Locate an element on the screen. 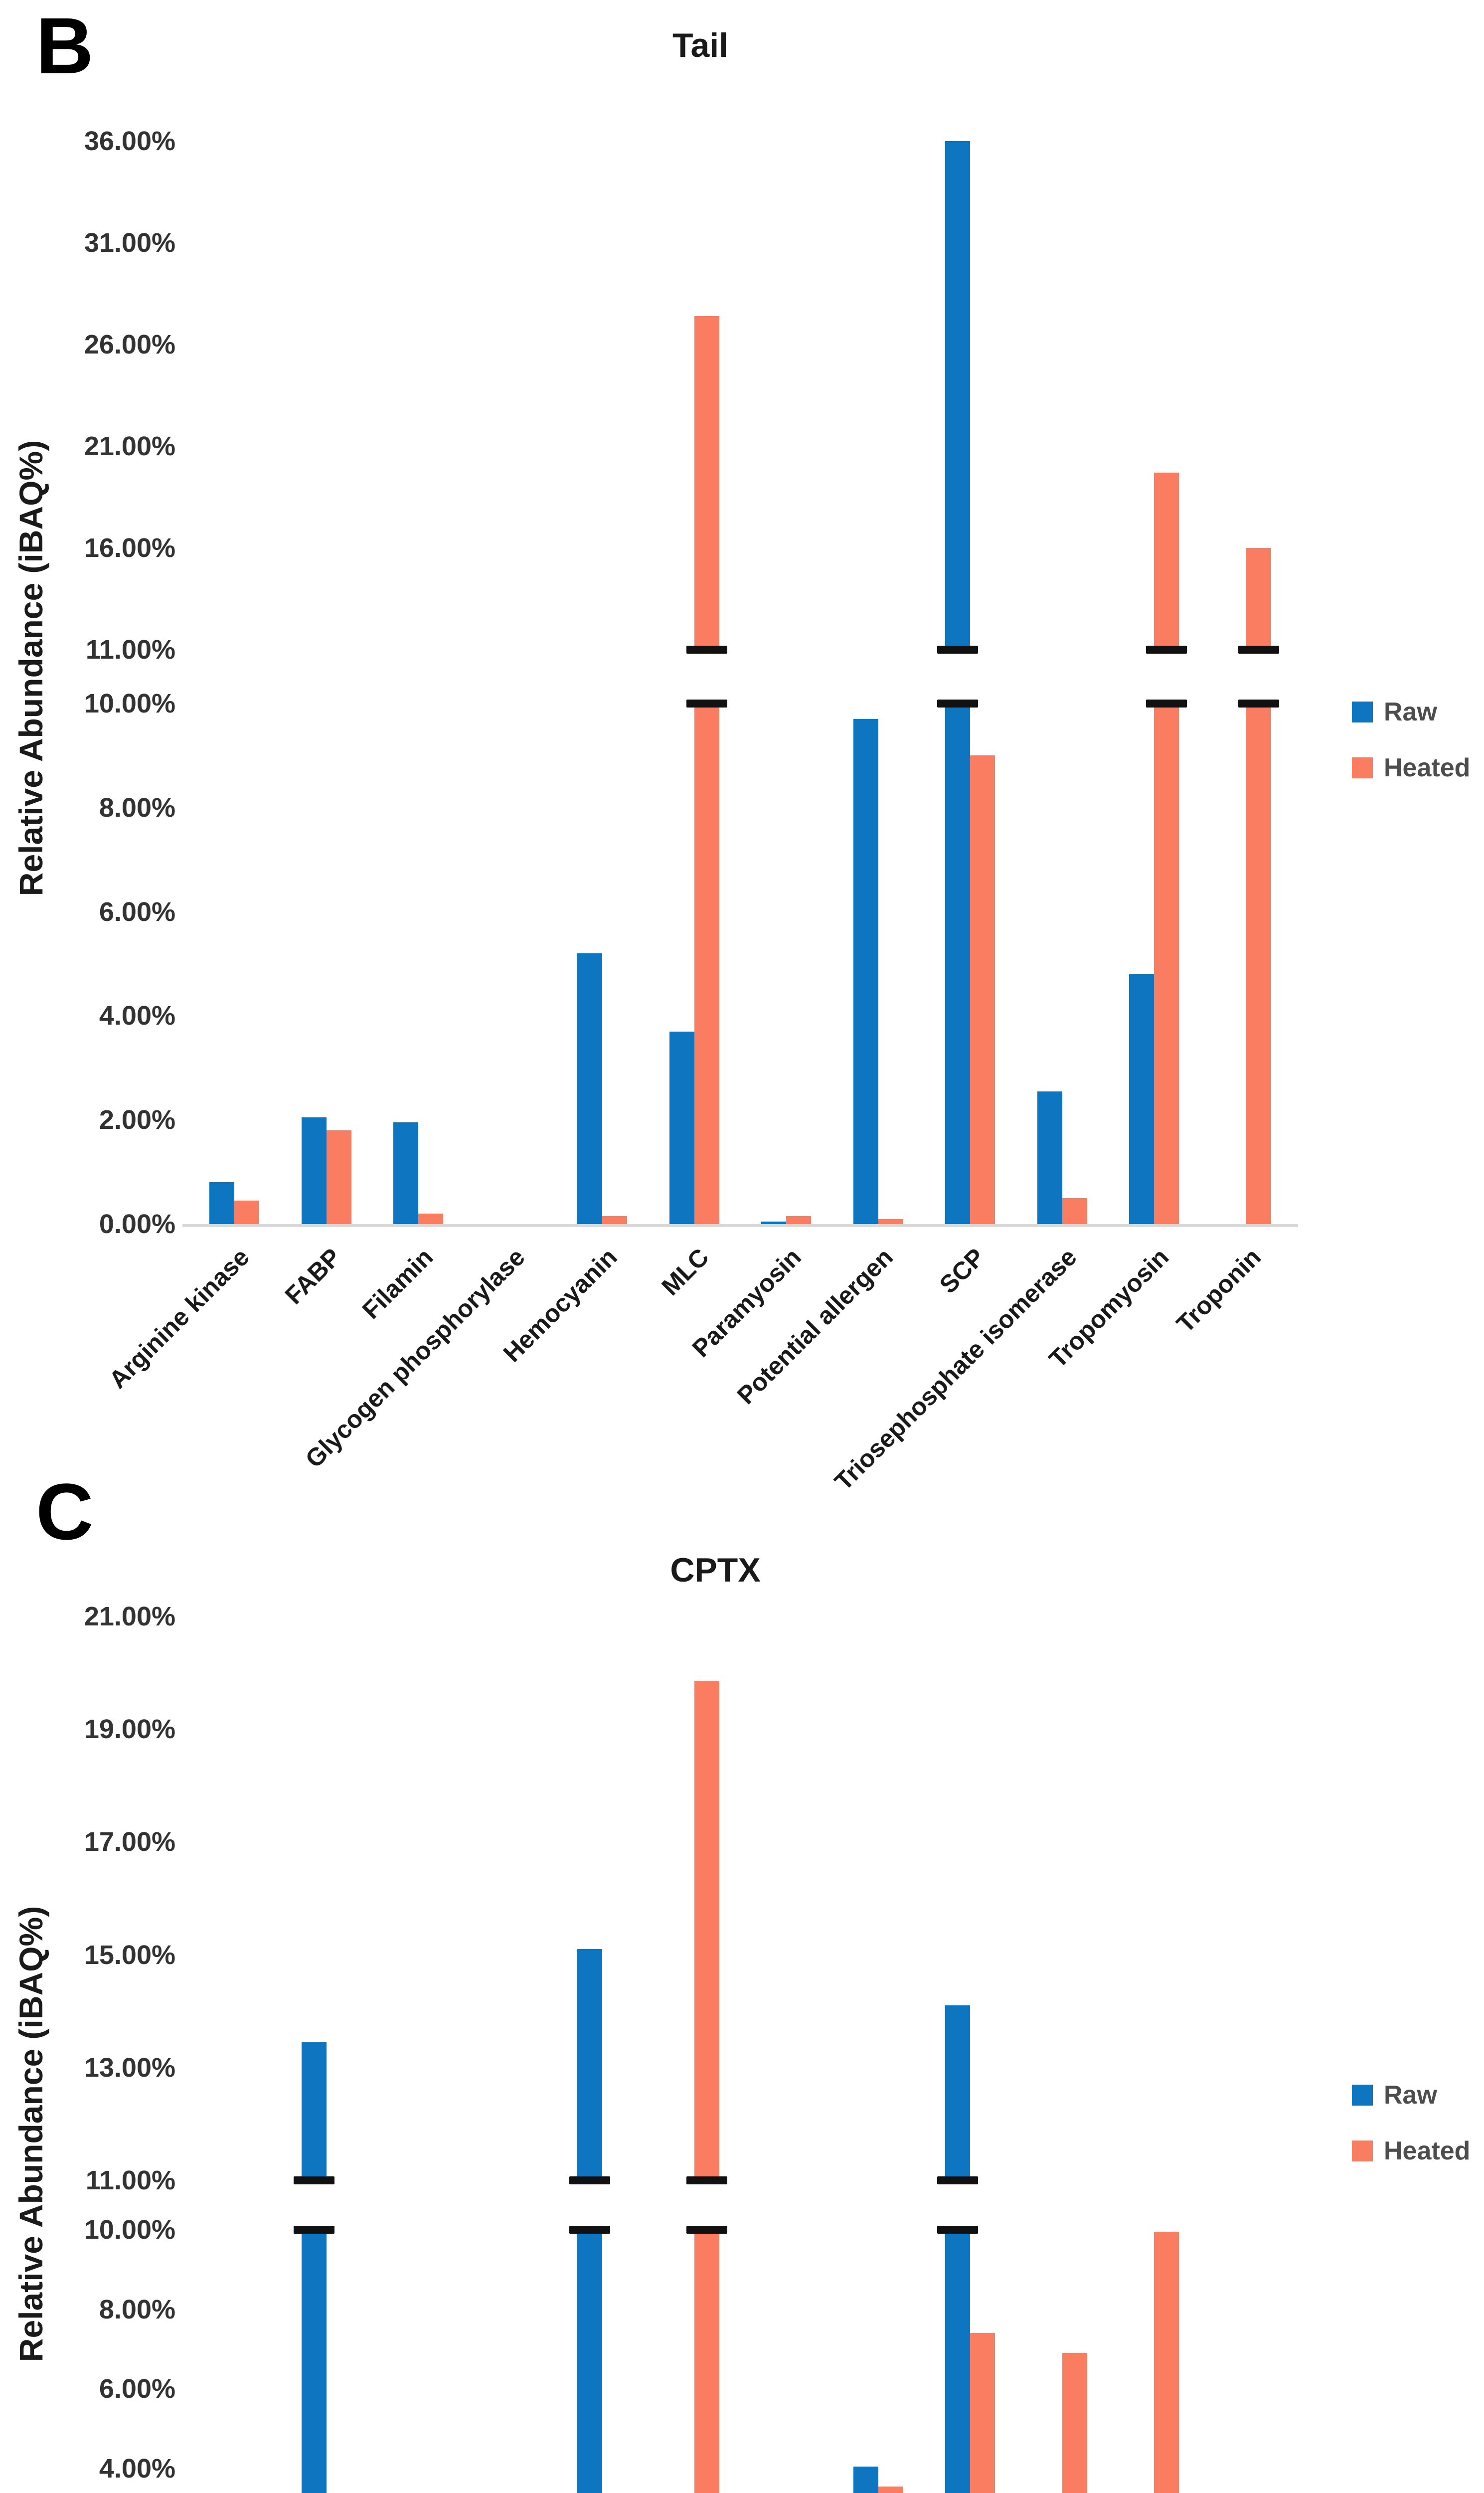 The width and height of the screenshot is (1484, 2493). y-tick-label: 0.00% is located at coordinates (137, 1224).